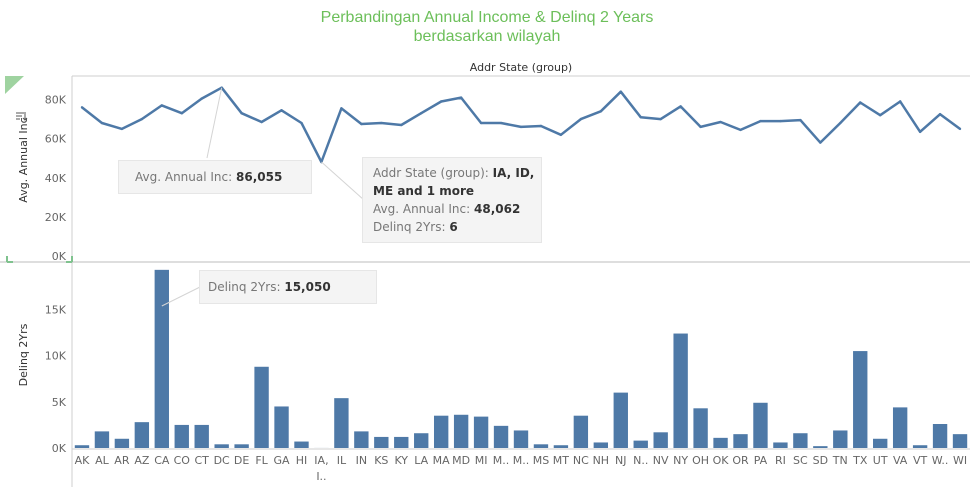 The height and width of the screenshot is (487, 974). I want to click on tooltip-line-max: Avg. Annual Inc: 86,055, so click(215, 177).